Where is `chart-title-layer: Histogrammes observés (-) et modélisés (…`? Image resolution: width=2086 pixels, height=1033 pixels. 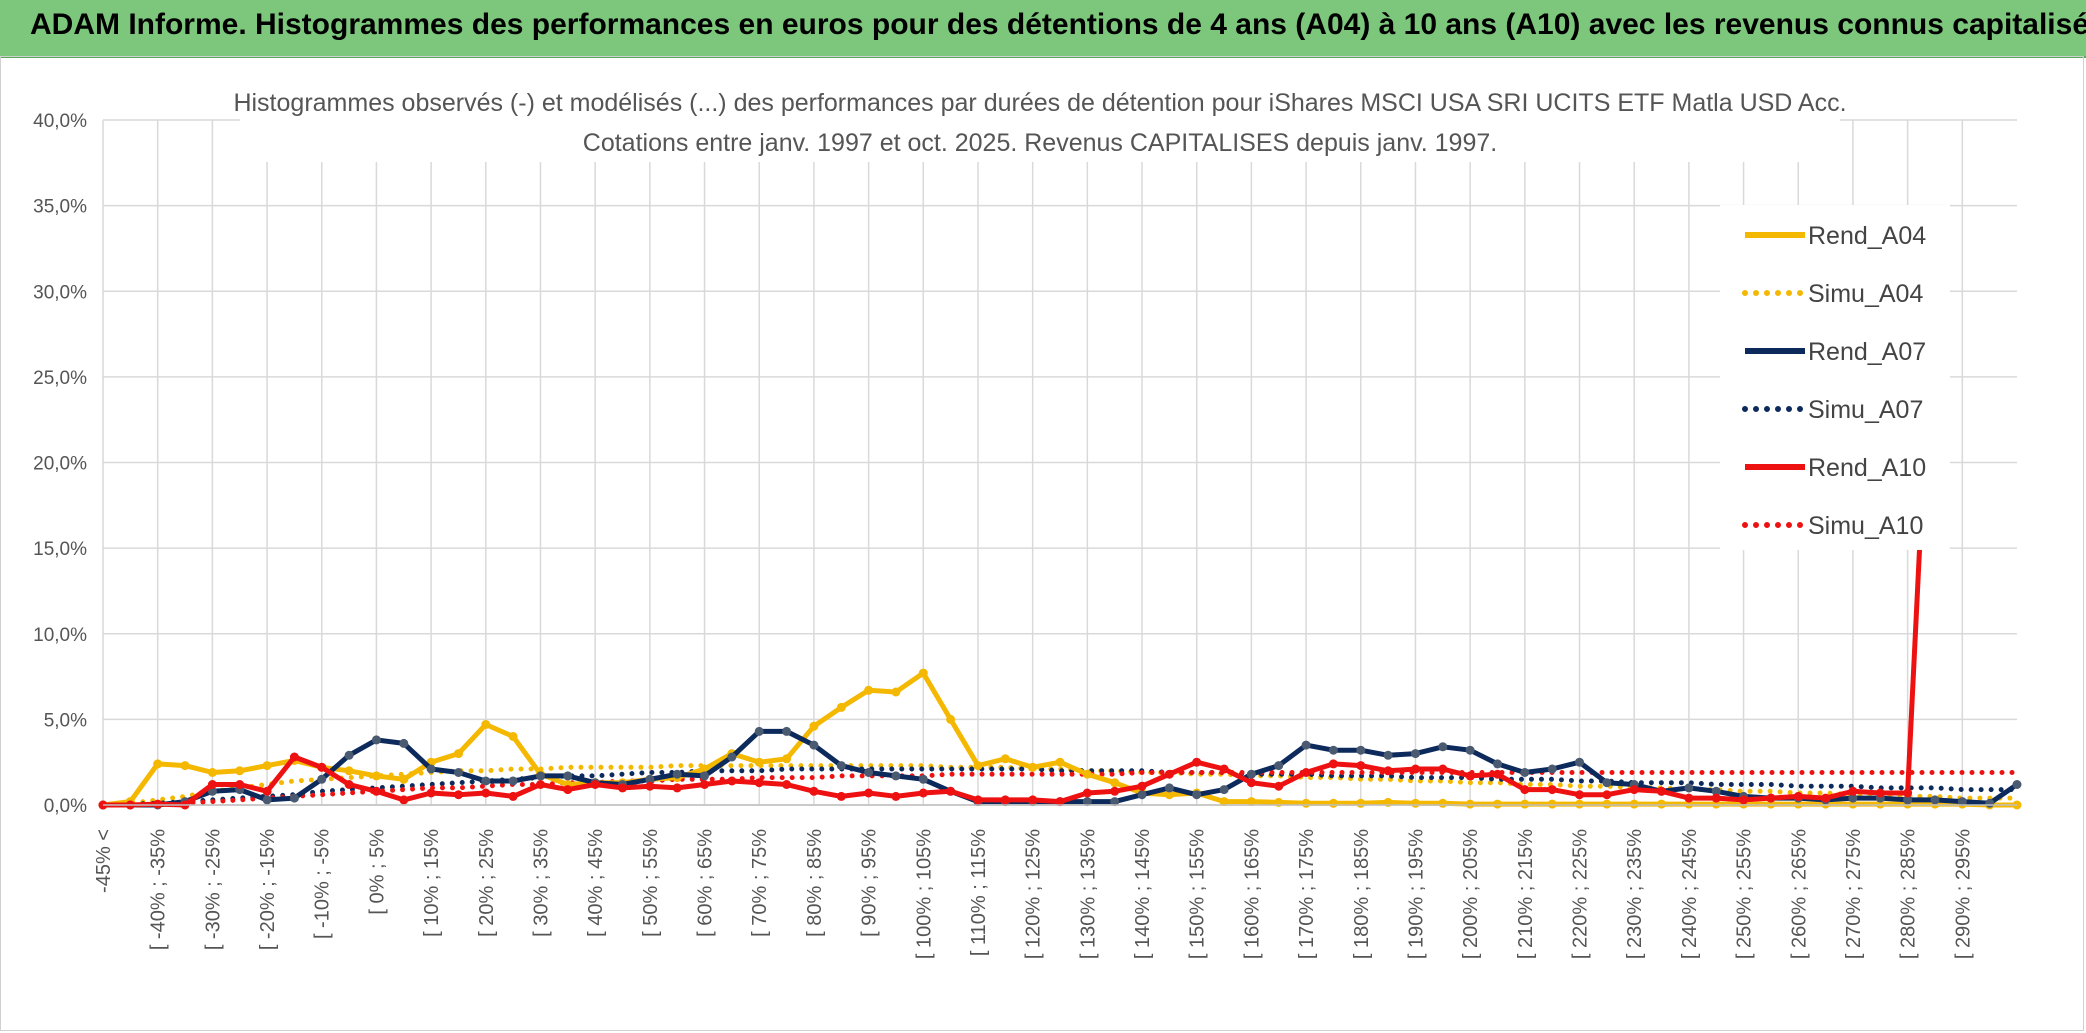 chart-title-layer: Histogrammes observés (-) et modélisés (… is located at coordinates (1040, 122).